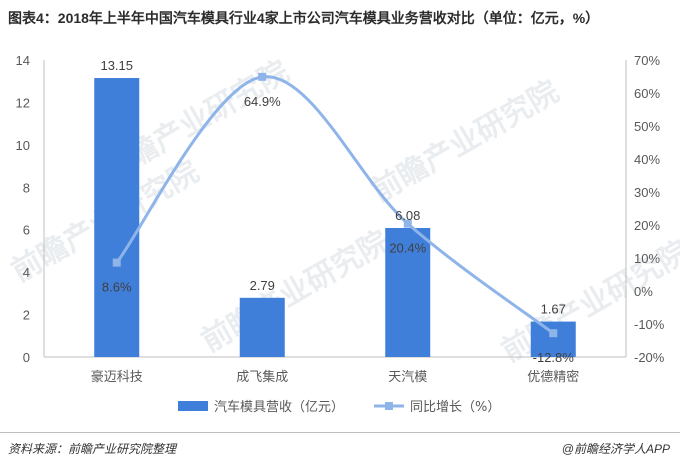 This screenshot has height=466, width=680. I want to click on bar-value-label: 1.67, so click(553, 309).